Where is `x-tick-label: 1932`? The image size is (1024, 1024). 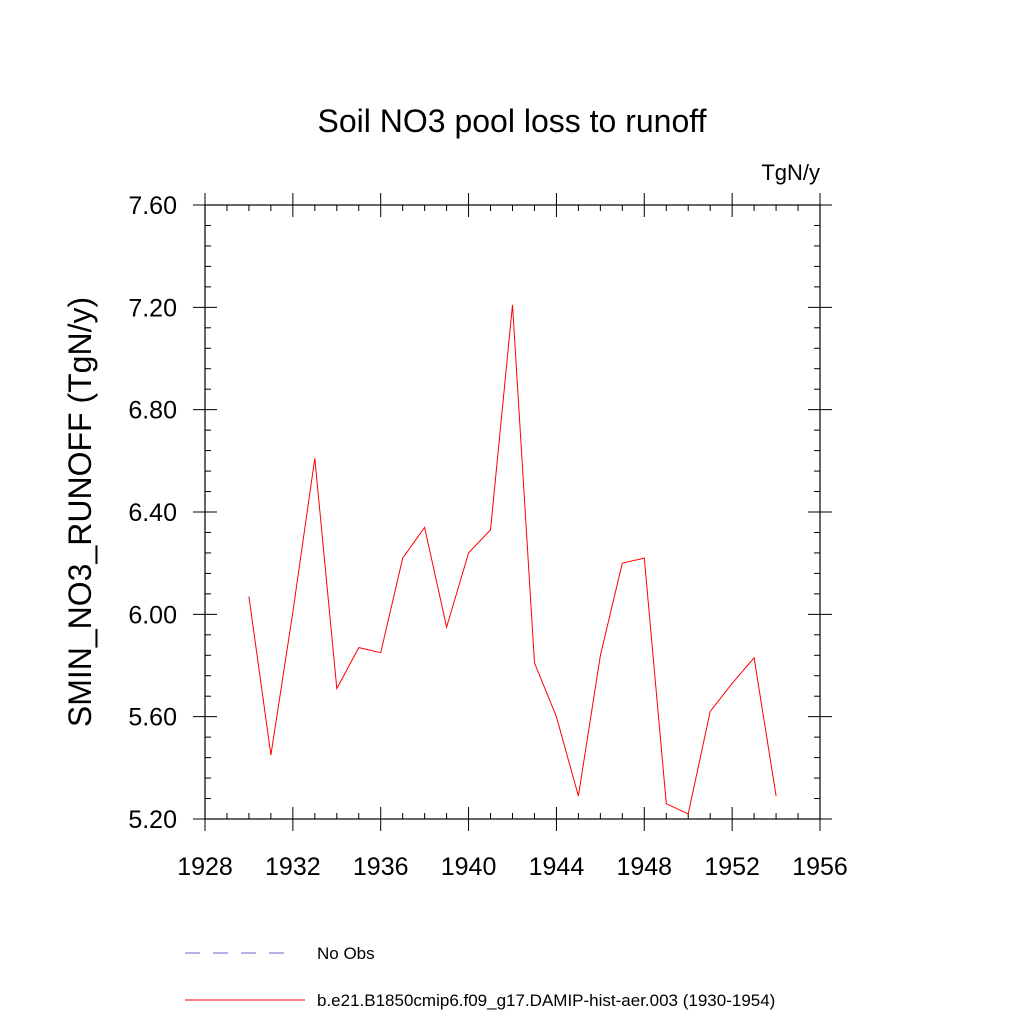
x-tick-label: 1932 is located at coordinates (293, 867).